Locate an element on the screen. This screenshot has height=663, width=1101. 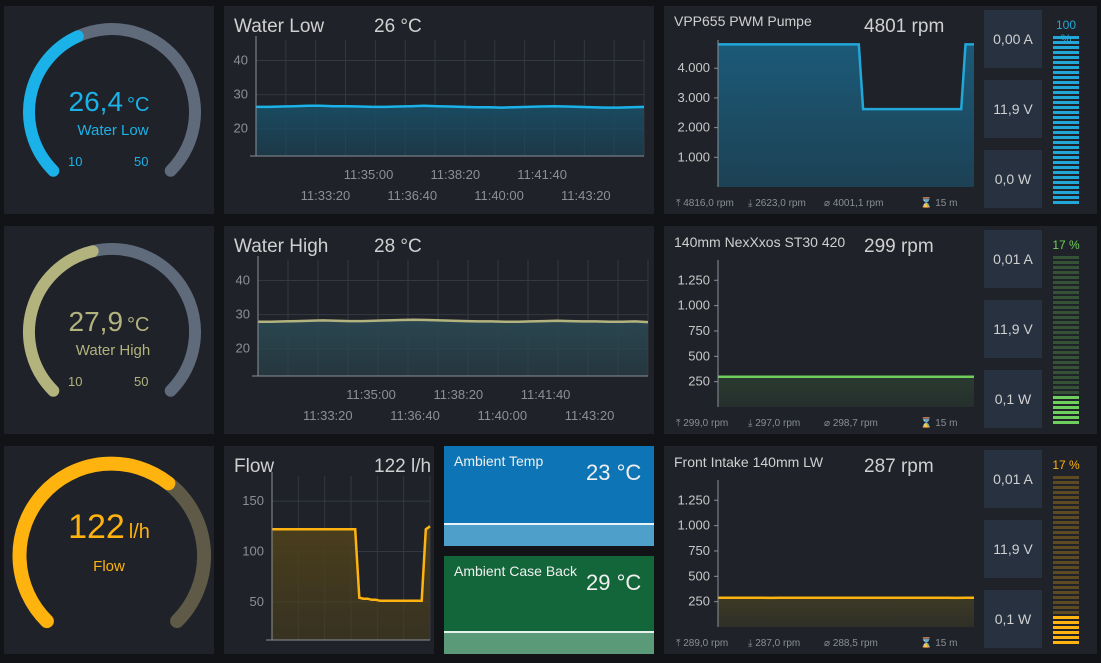
gauge-value: 26,4 °C is located at coordinates (109, 101).